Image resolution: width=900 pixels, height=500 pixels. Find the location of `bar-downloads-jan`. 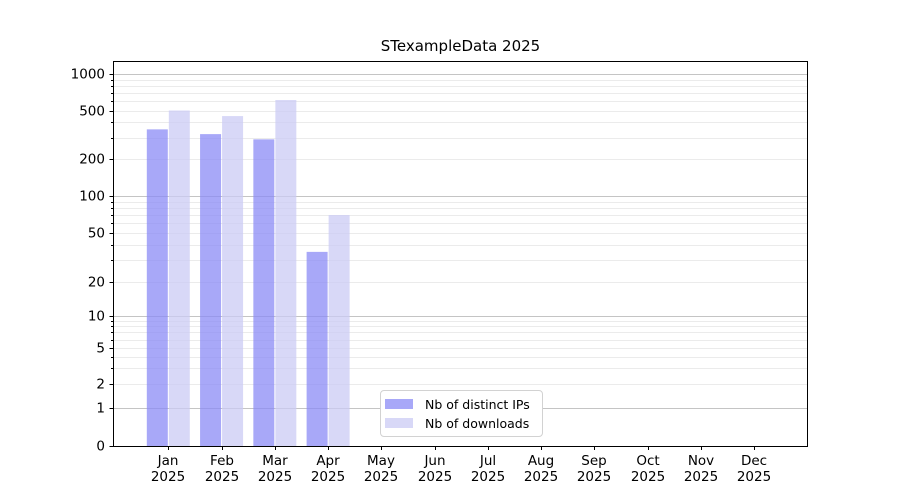

bar-downloads-jan is located at coordinates (179, 278).